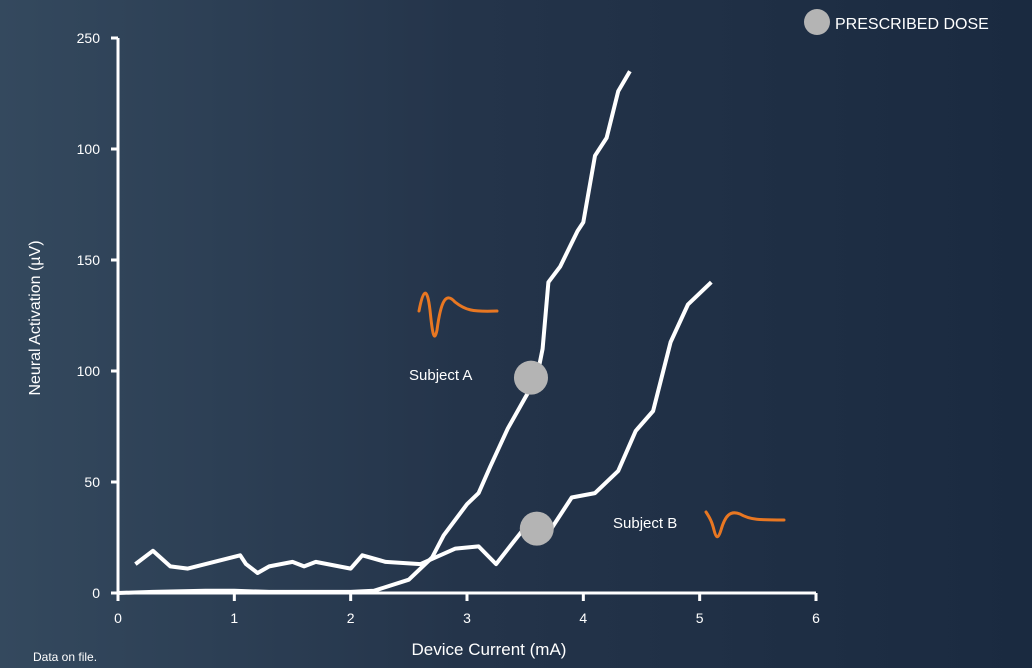 This screenshot has width=1032, height=668. What do you see at coordinates (65, 656) in the screenshot?
I see `footnote: Data on file.` at bounding box center [65, 656].